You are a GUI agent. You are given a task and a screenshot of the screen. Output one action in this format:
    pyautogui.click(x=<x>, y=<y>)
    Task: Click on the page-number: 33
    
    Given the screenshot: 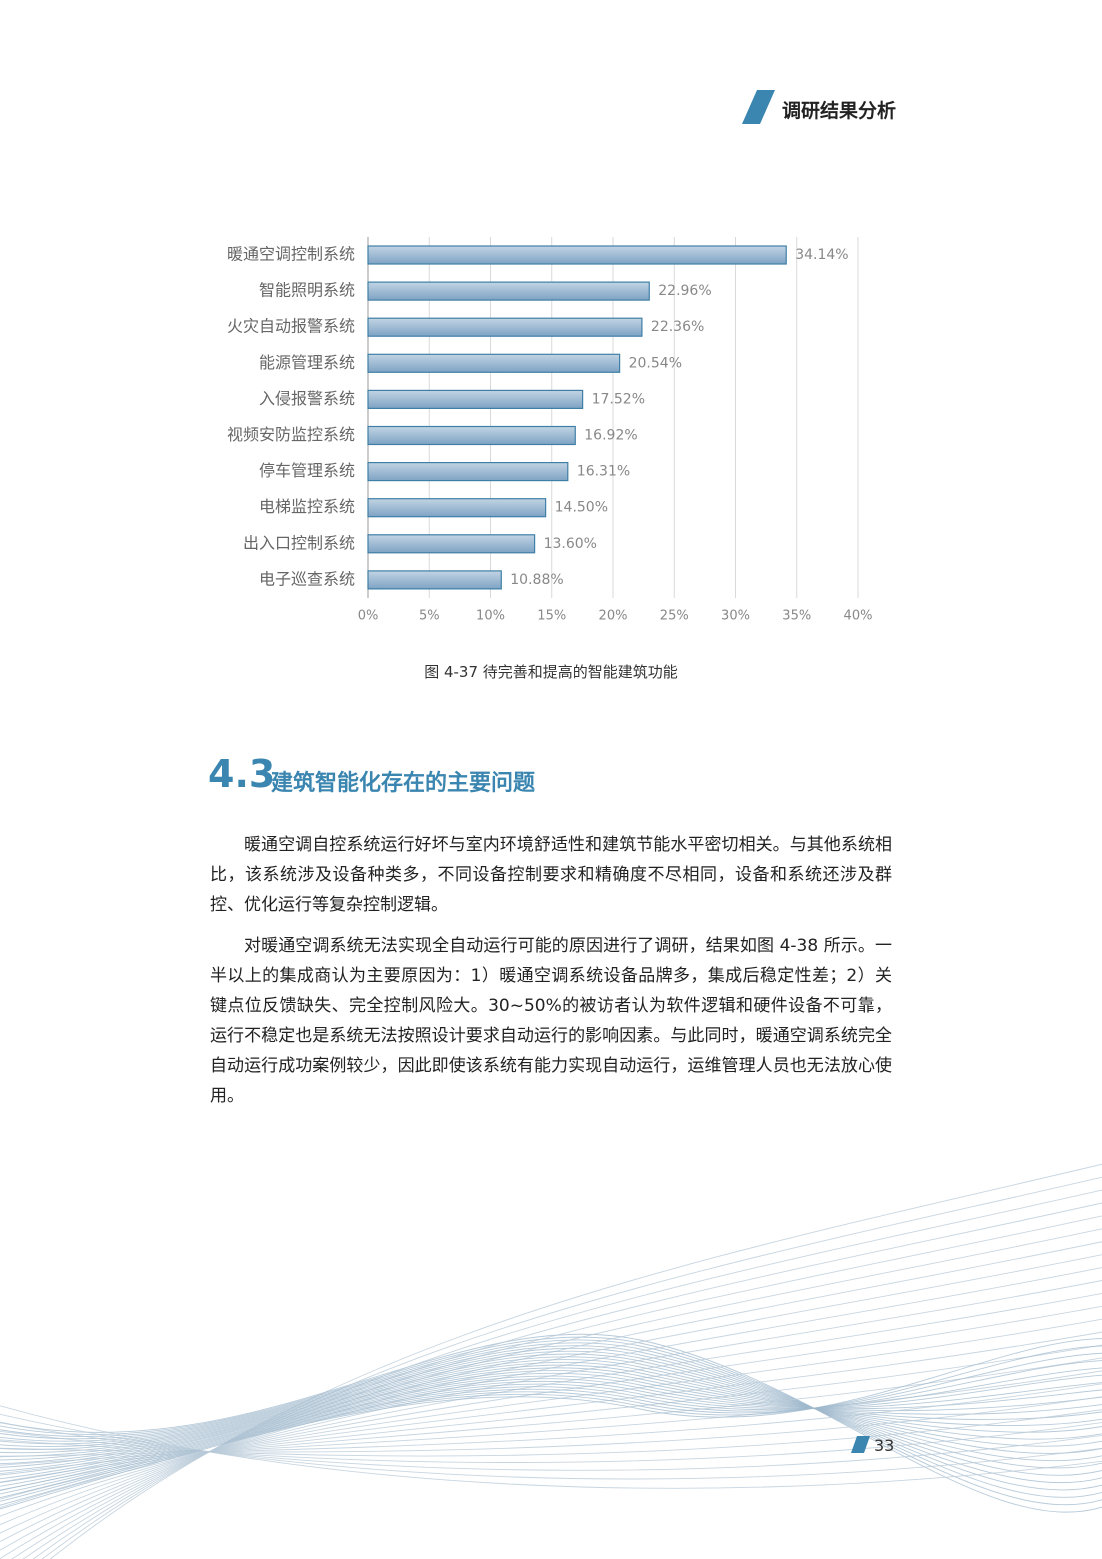 What is the action you would take?
    pyautogui.click(x=884, y=1445)
    